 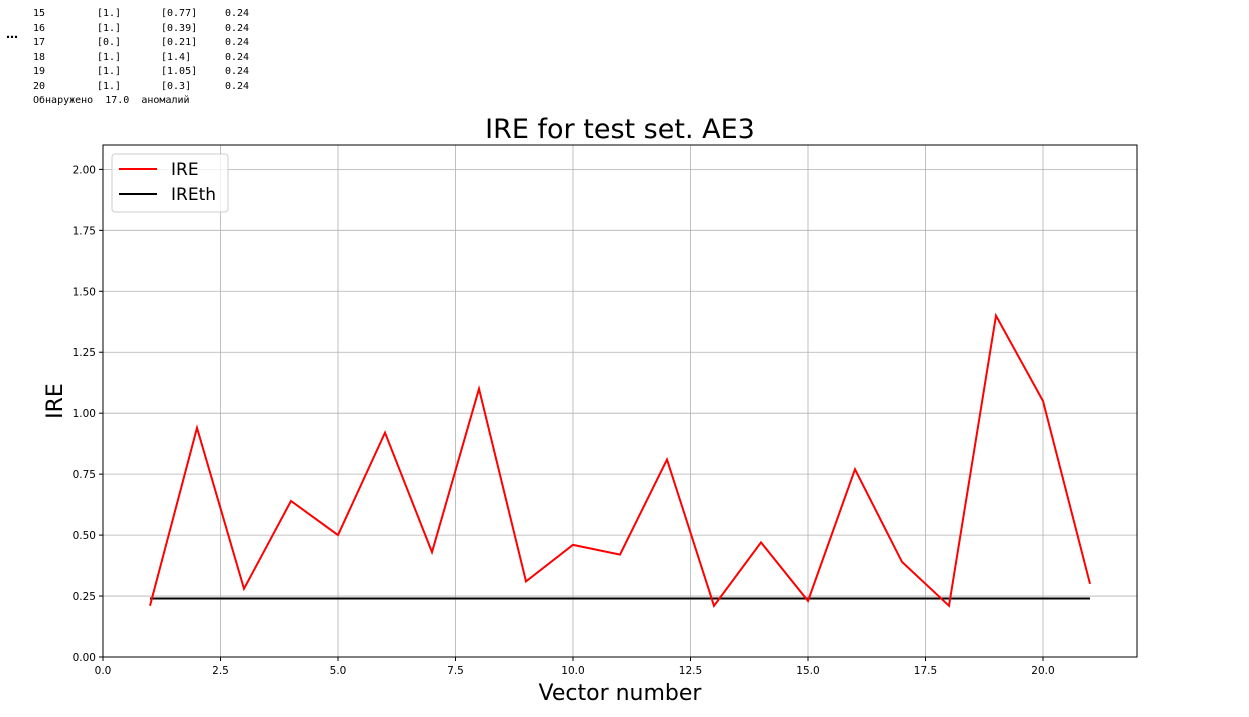 I want to click on y-tick-label: 1.00, so click(x=84, y=414).